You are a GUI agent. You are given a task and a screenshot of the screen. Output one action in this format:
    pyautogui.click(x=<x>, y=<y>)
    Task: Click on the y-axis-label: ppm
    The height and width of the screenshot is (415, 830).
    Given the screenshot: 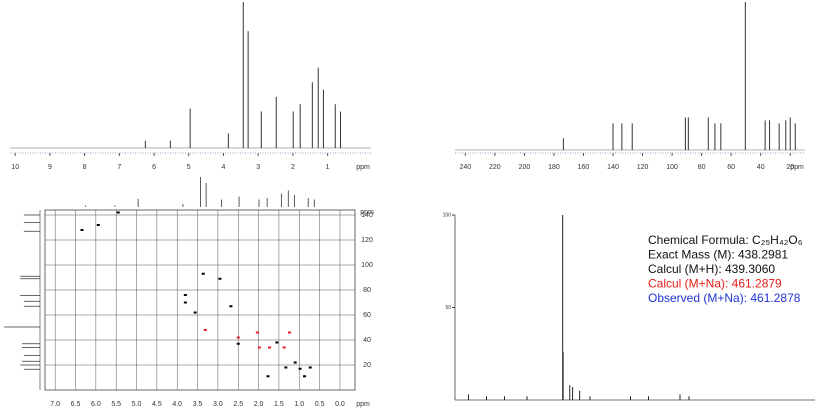 What is the action you would take?
    pyautogui.click(x=367, y=212)
    